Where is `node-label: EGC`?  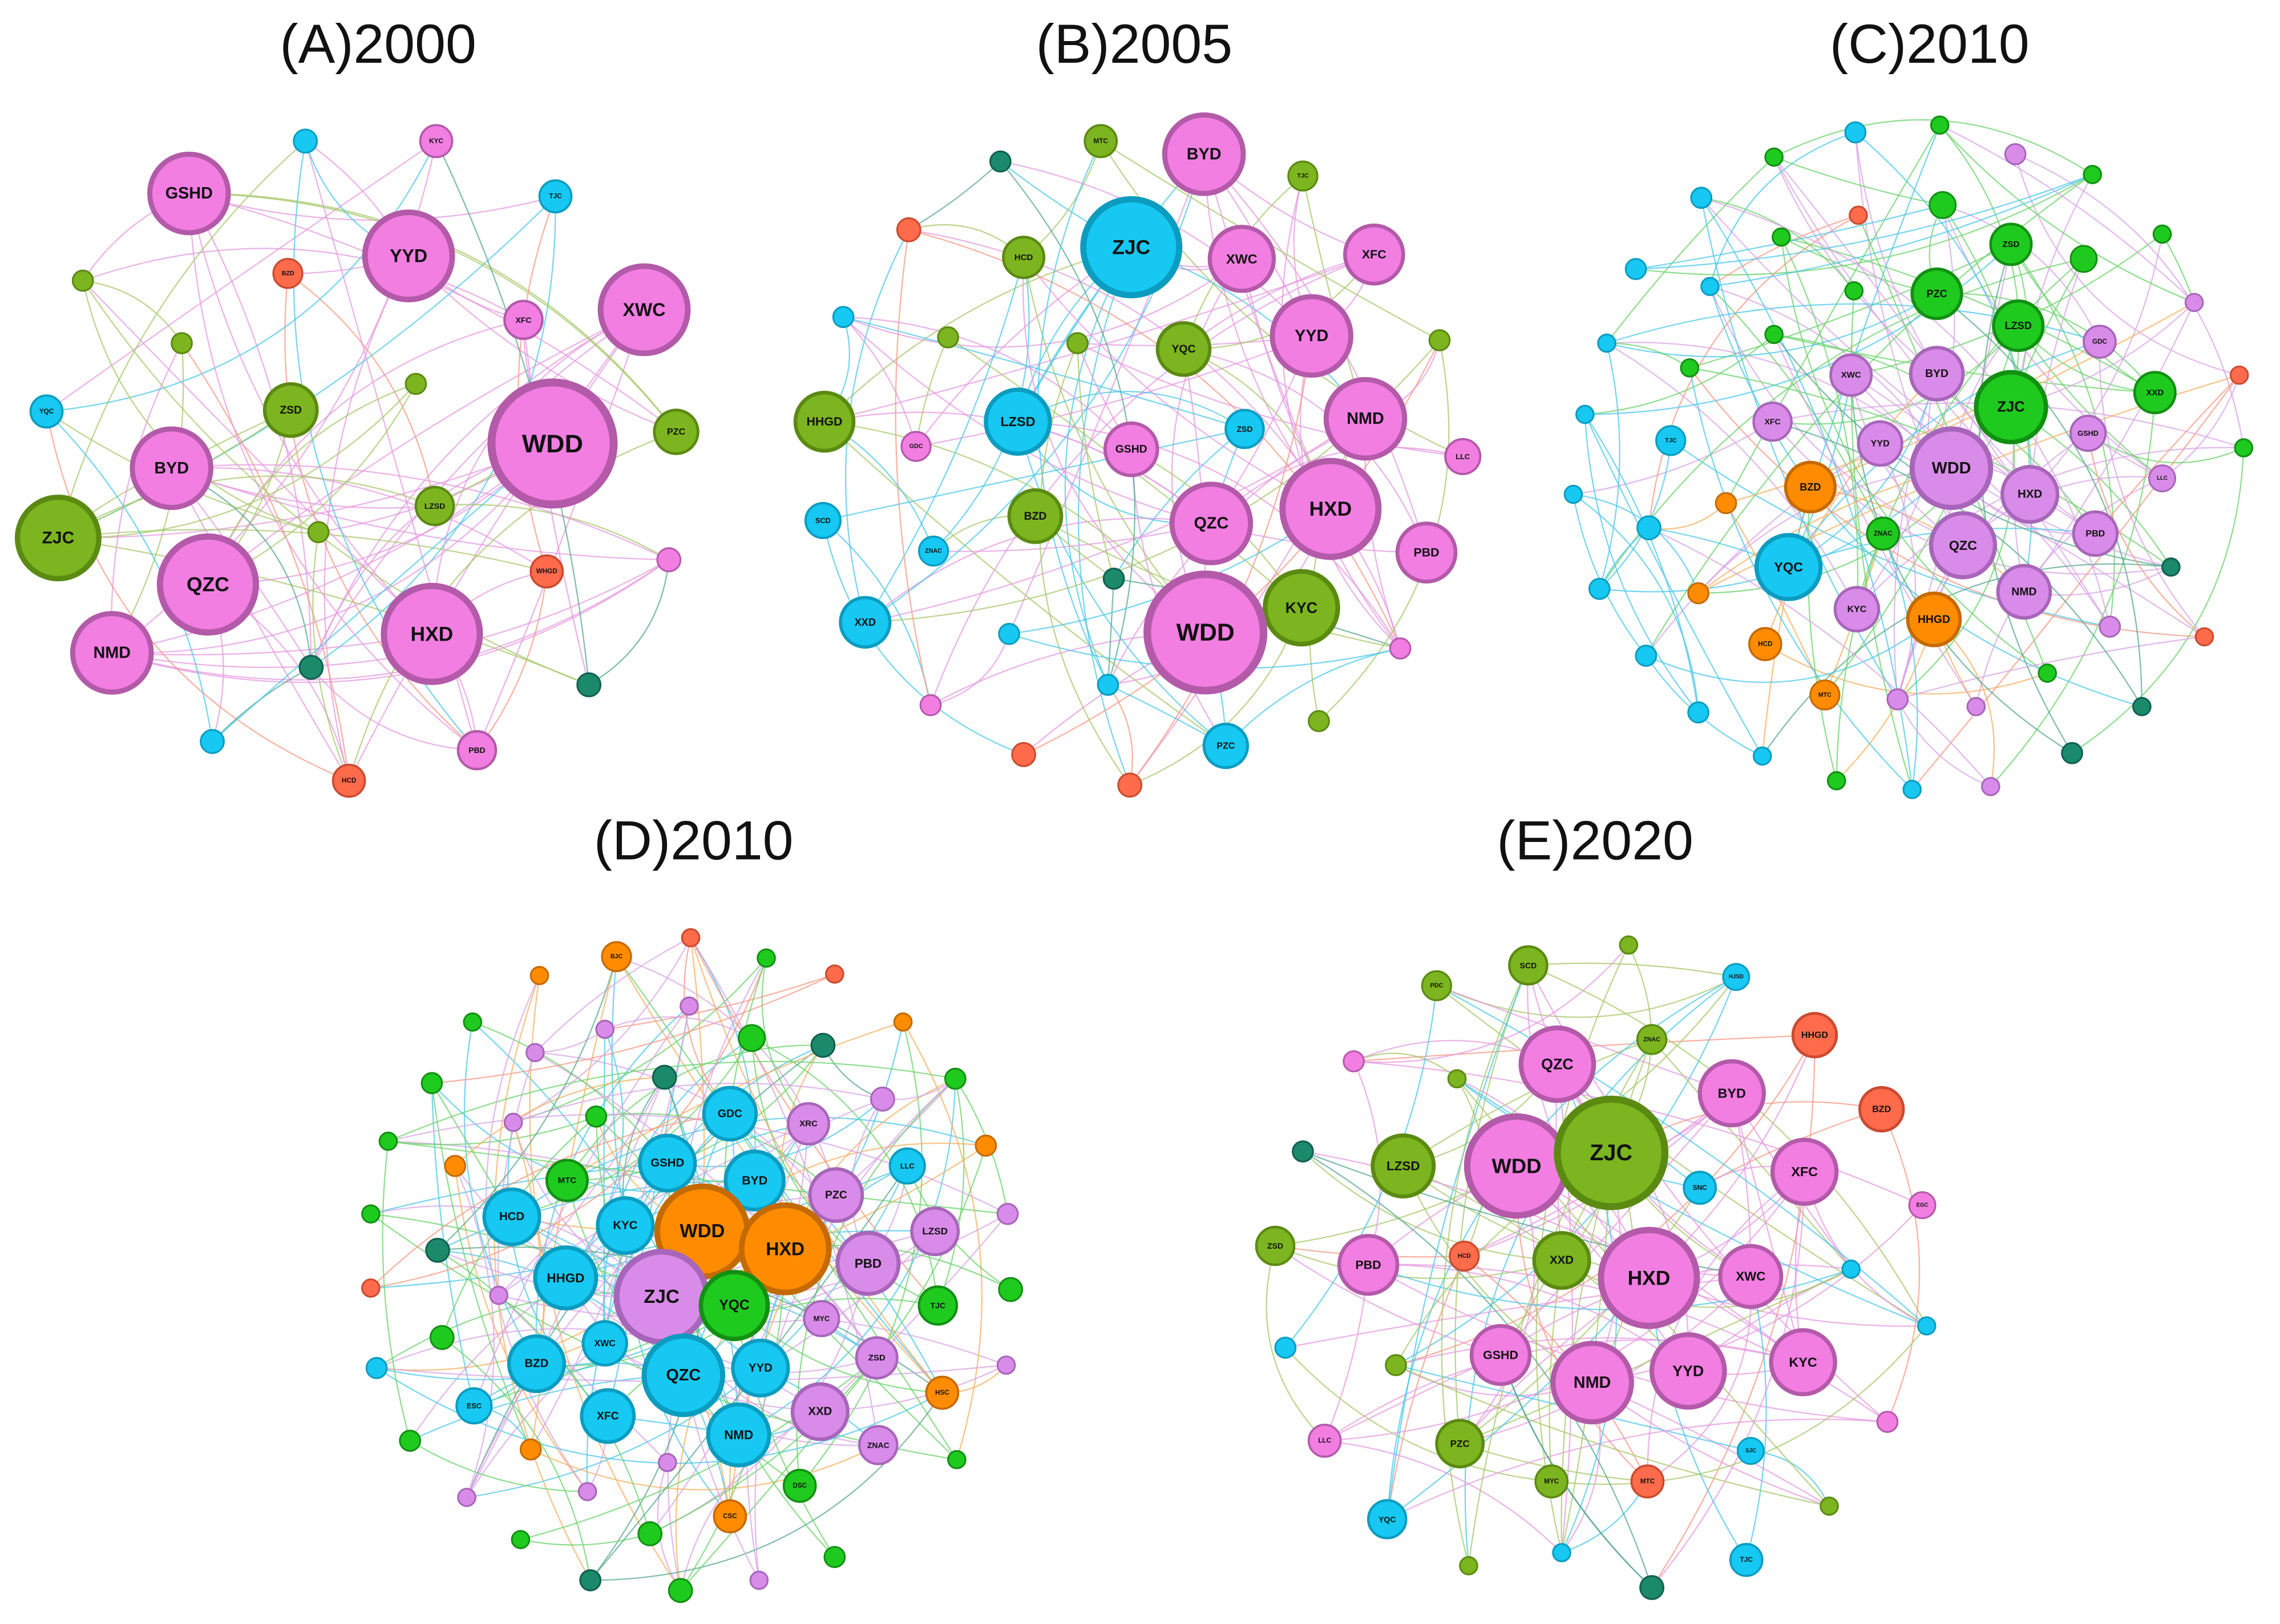
node-label: EGC is located at coordinates (1923, 1205).